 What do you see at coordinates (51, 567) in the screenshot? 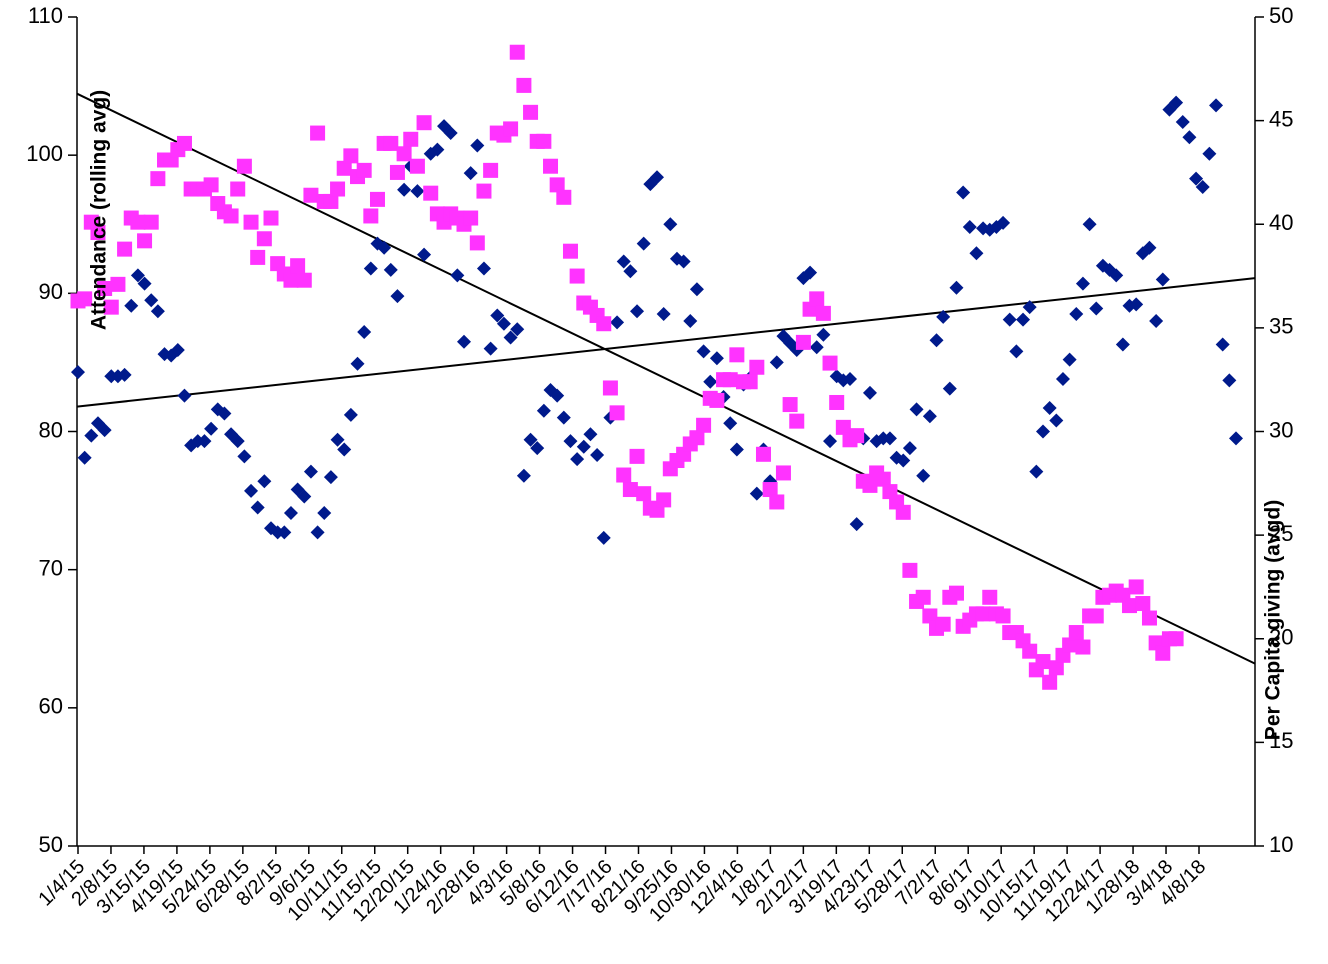
I see `left-y-tick-label: 70` at bounding box center [51, 567].